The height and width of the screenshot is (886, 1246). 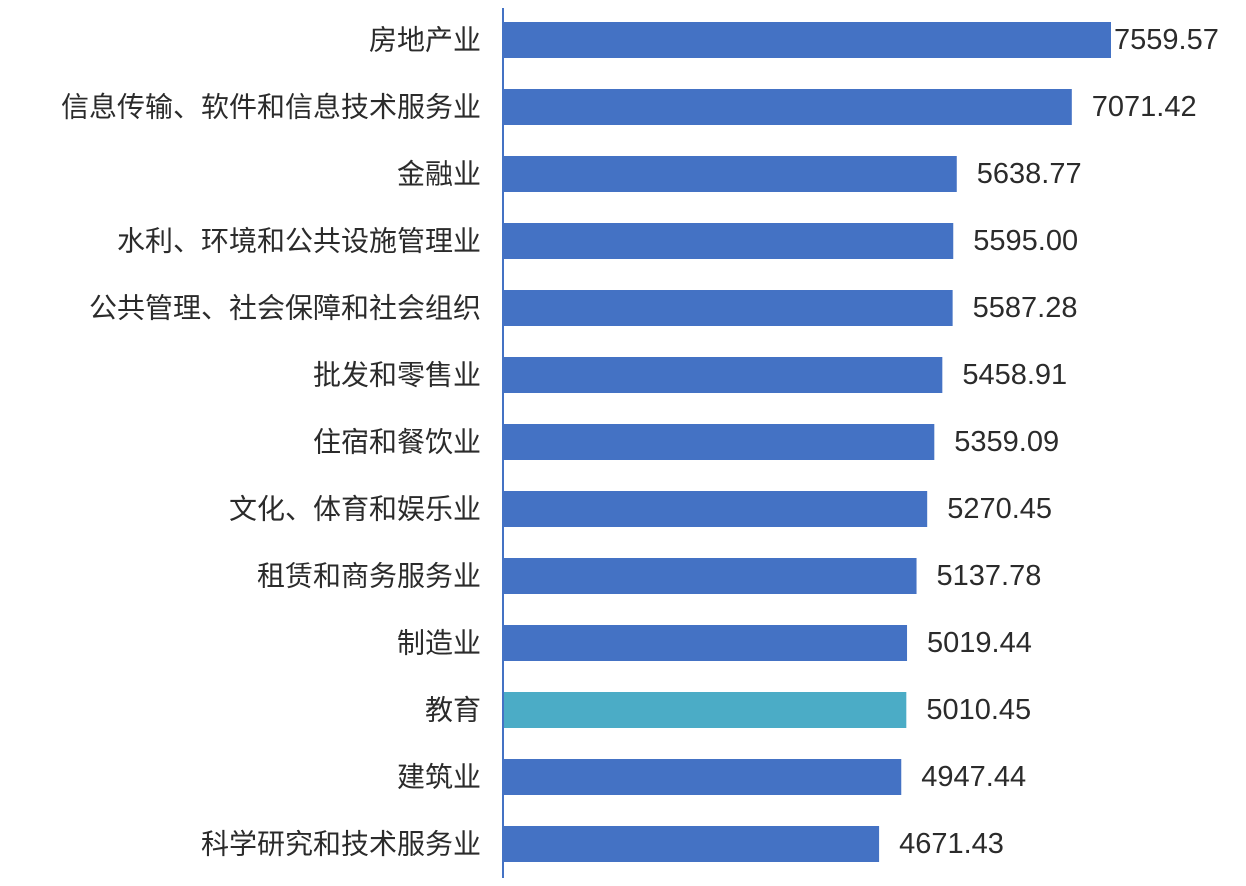 What do you see at coordinates (973, 777) in the screenshot?
I see `value-label: 4947.44` at bounding box center [973, 777].